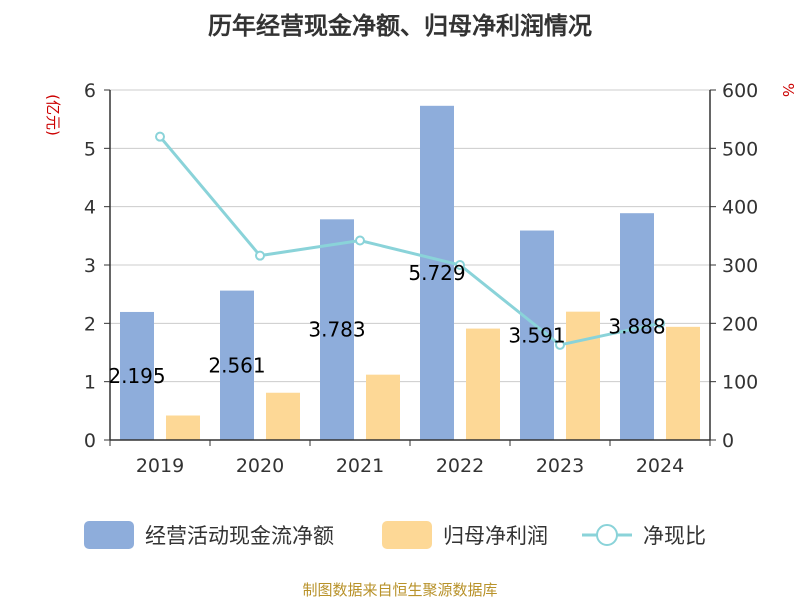 The height and width of the screenshot is (600, 800). I want to click on data-label-operating-cashflow: 5.729, so click(436, 273).